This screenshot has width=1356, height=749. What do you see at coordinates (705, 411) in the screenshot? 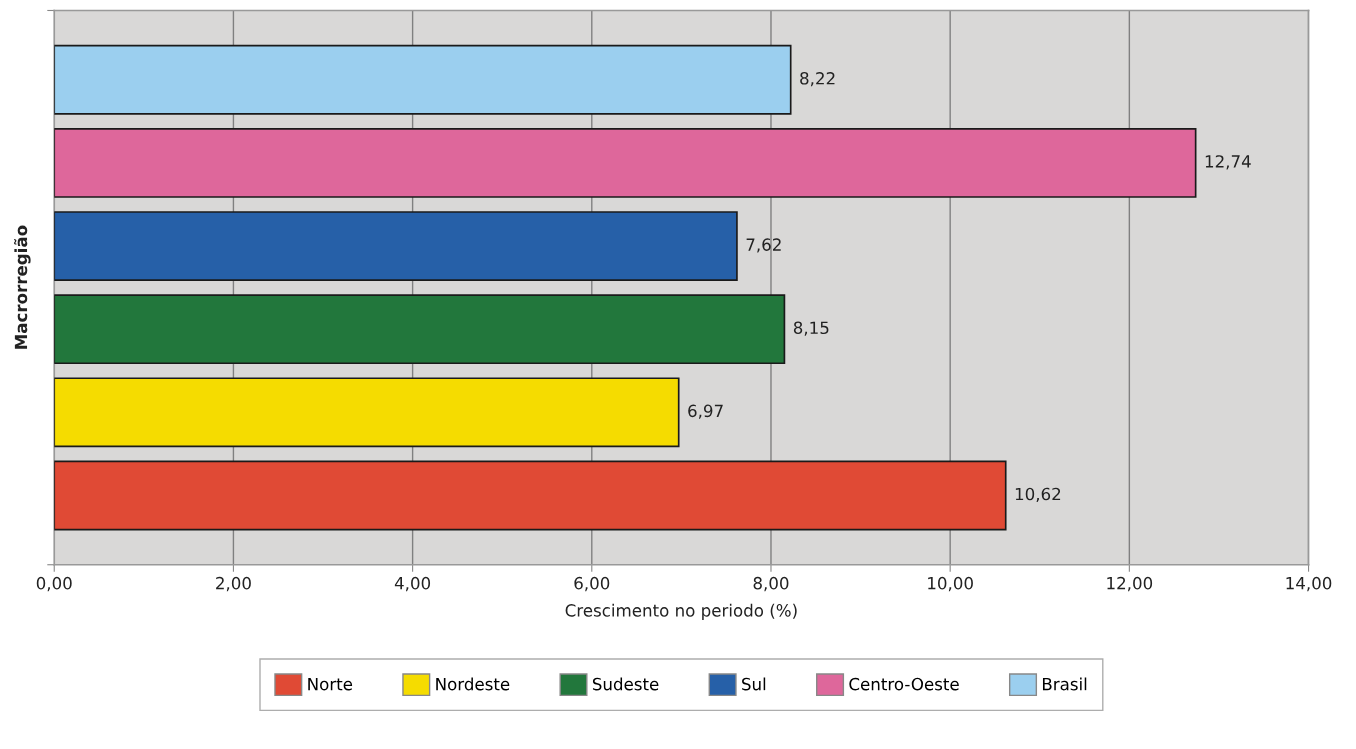
I see `data-label: 6,97` at bounding box center [705, 411].